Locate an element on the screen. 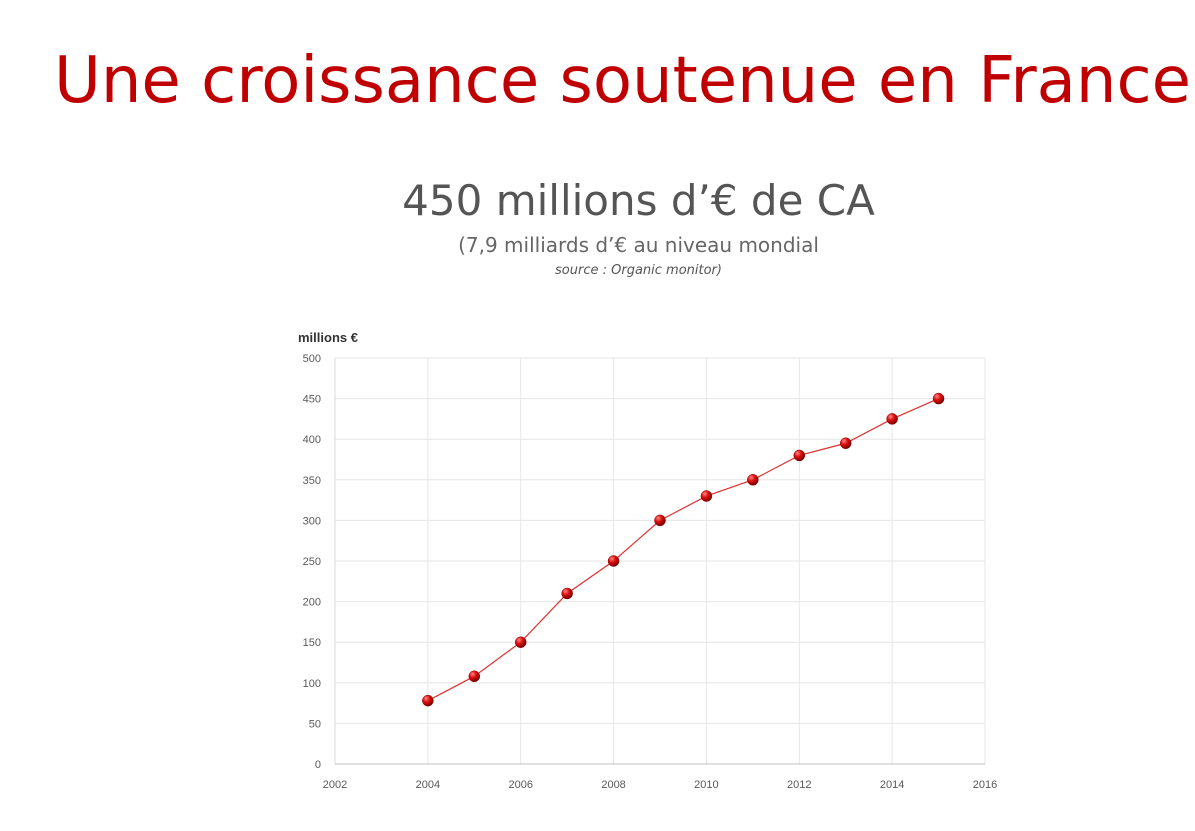 This screenshot has height=831, width=1195. y-tick-label: 50 is located at coordinates (315, 724).